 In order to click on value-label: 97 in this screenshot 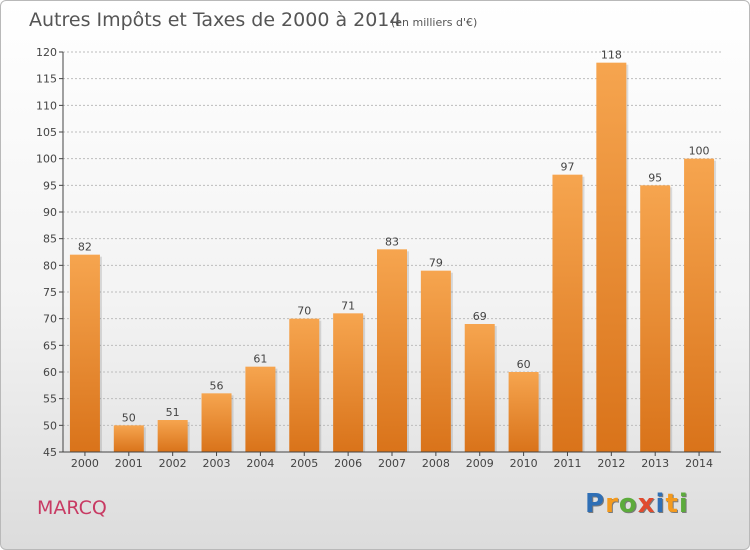, I will do `click(567, 167)`.